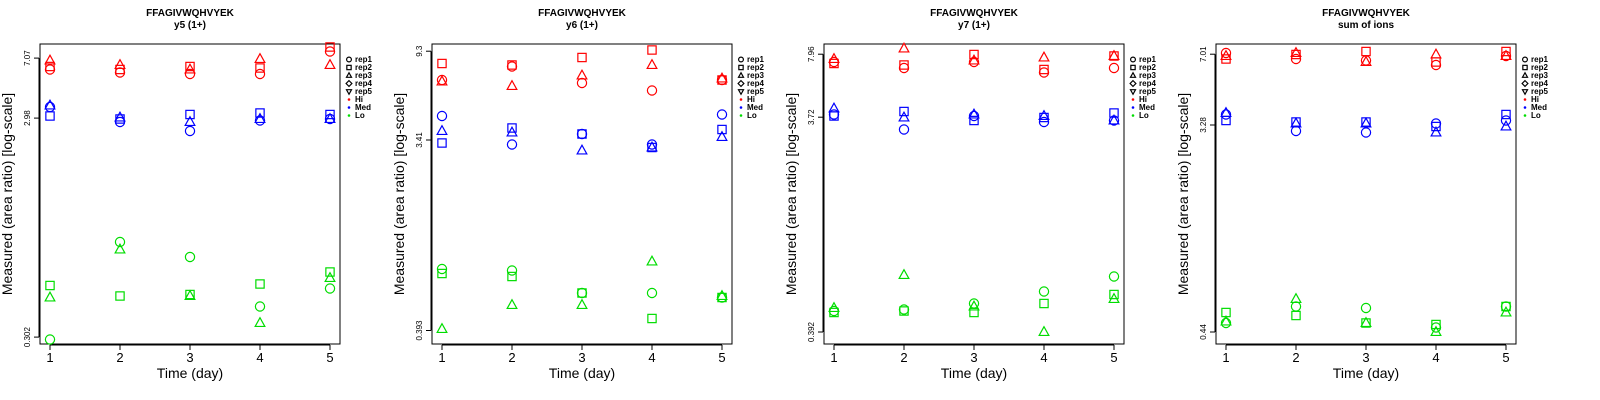  What do you see at coordinates (582, 25) in the screenshot?
I see `chart-subtitle: y6 (1+)` at bounding box center [582, 25].